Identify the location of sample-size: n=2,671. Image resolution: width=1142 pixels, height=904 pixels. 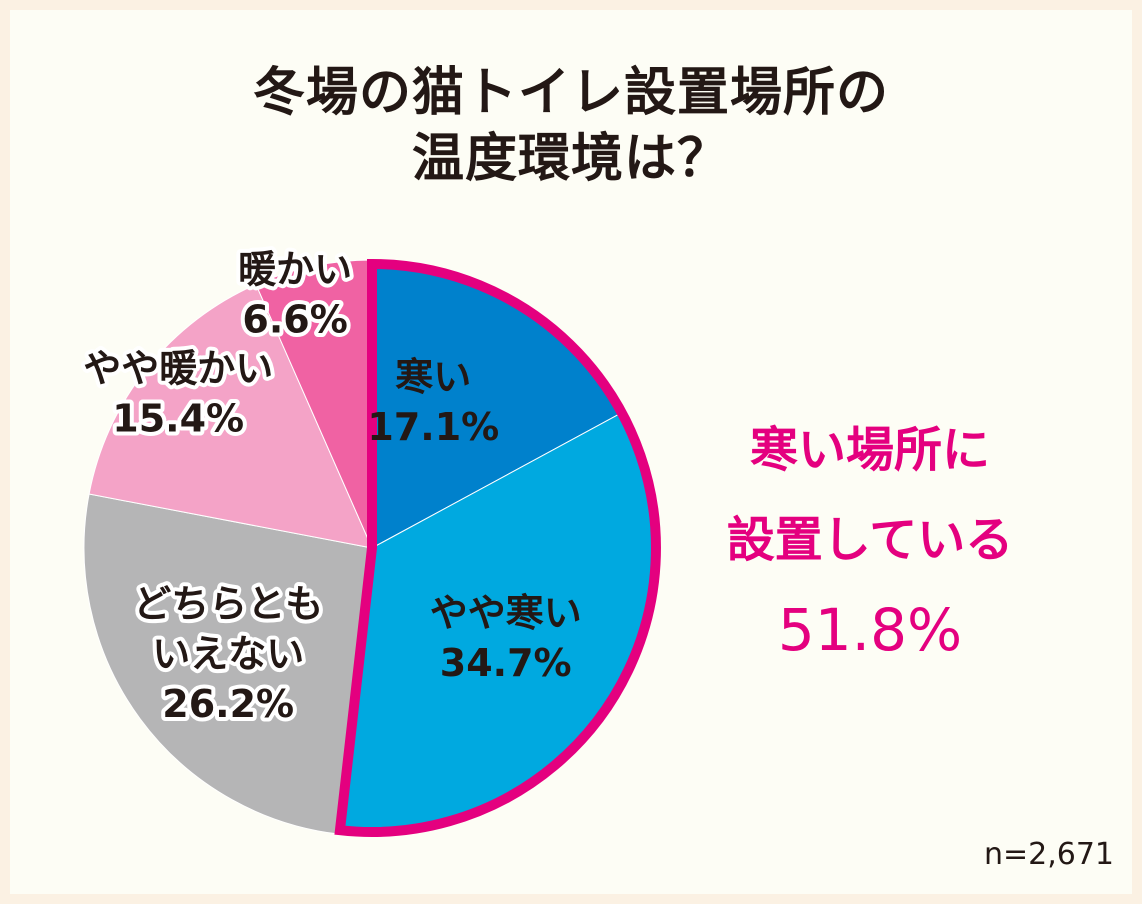
(1048, 854).